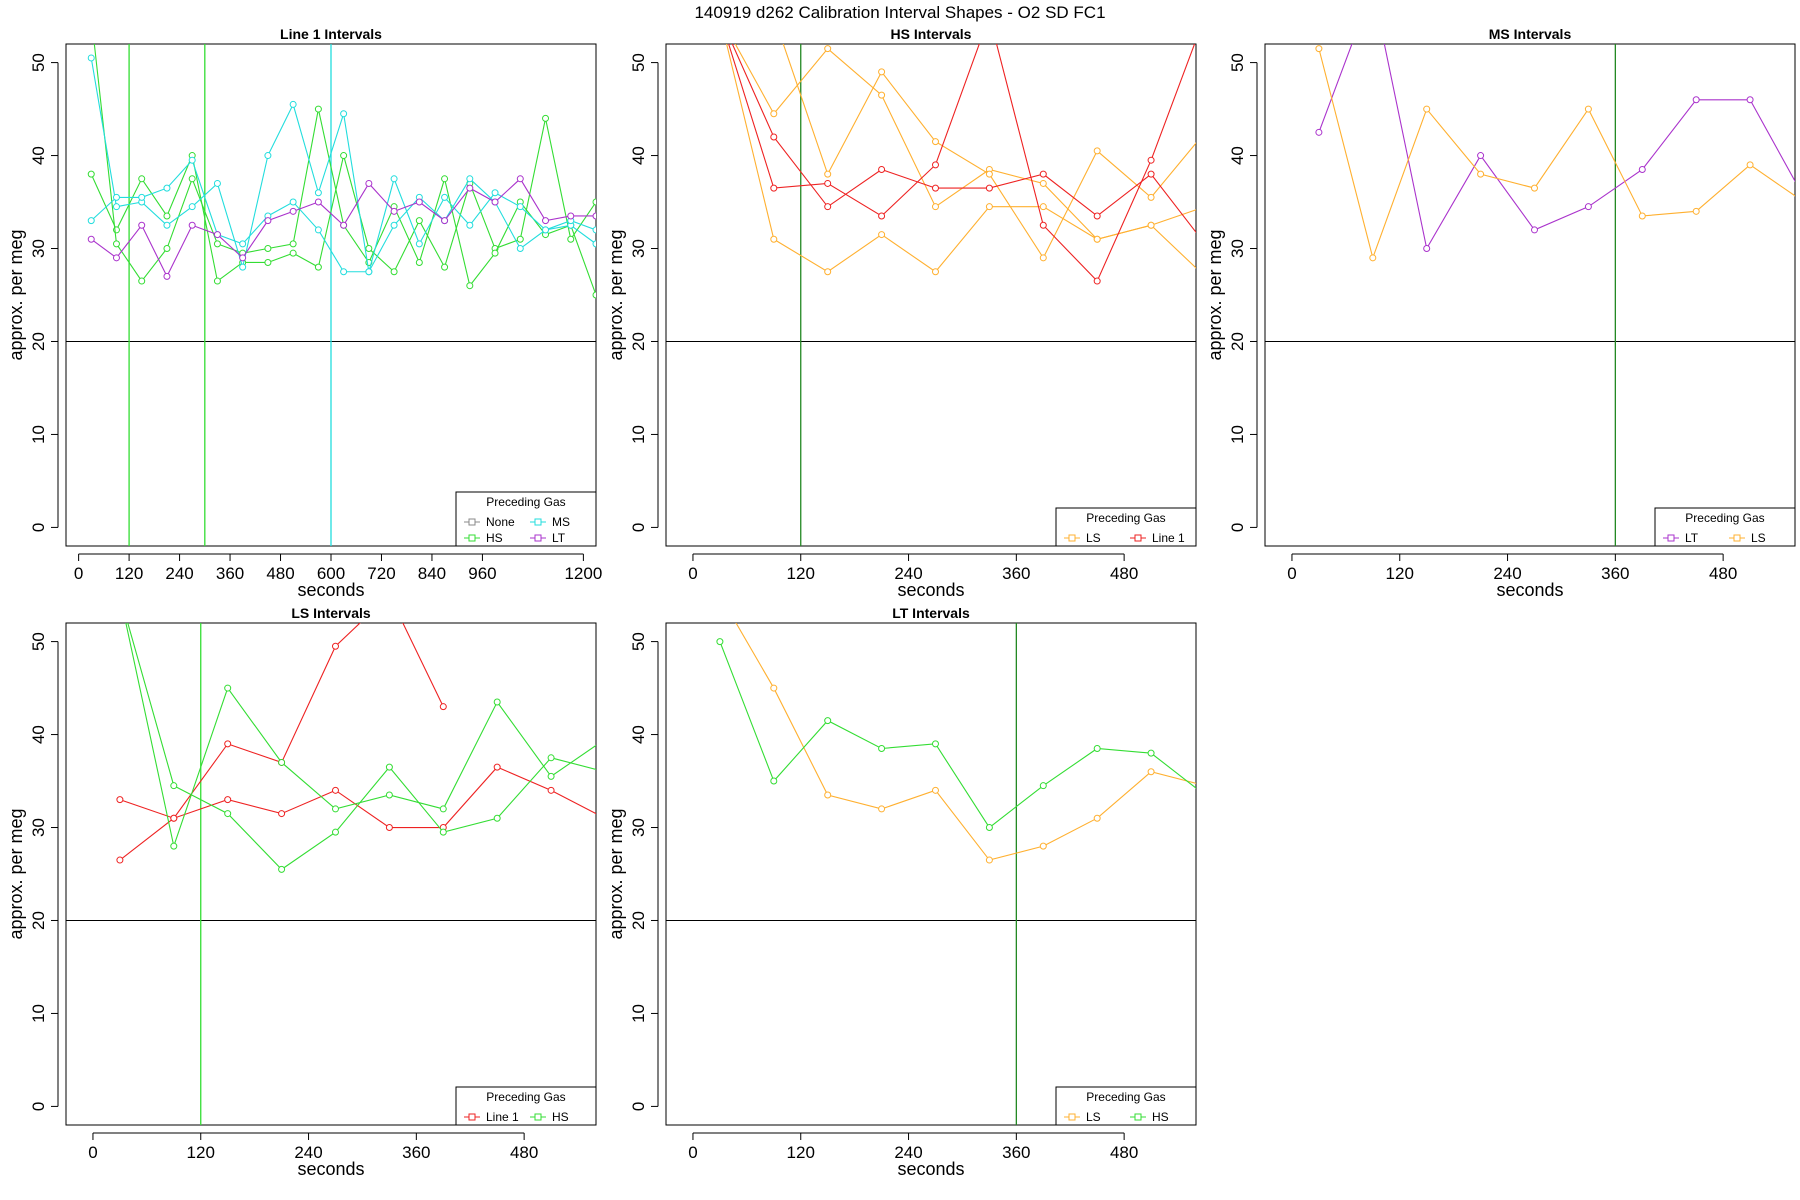 This screenshot has height=1200, width=1800. I want to click on legend-entry: Line 1, so click(1157, 538).